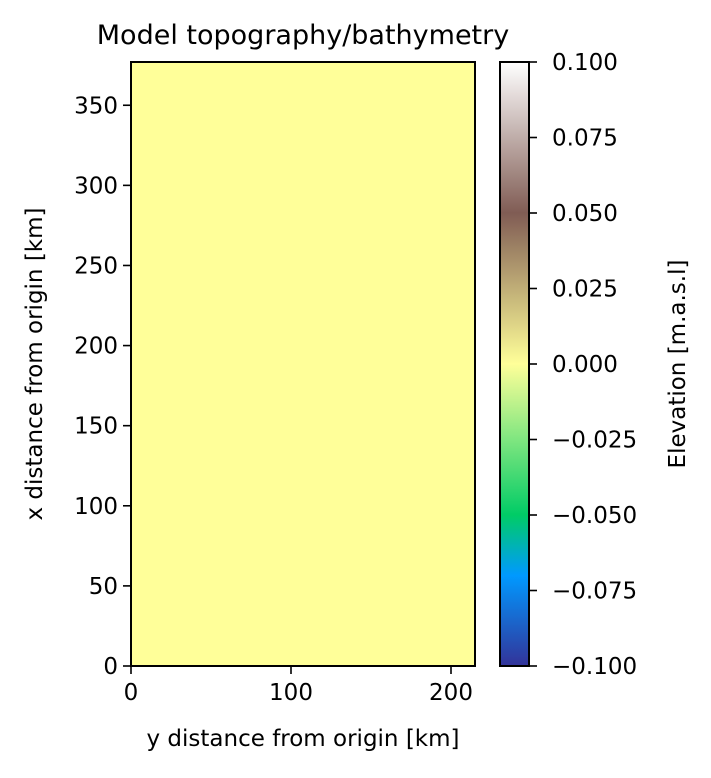 Image resolution: width=711 pixels, height=778 pixels. Describe the element at coordinates (102, 386) in the screenshot. I see `y-axis: 0 50 100 150 200 250 300 350` at that location.